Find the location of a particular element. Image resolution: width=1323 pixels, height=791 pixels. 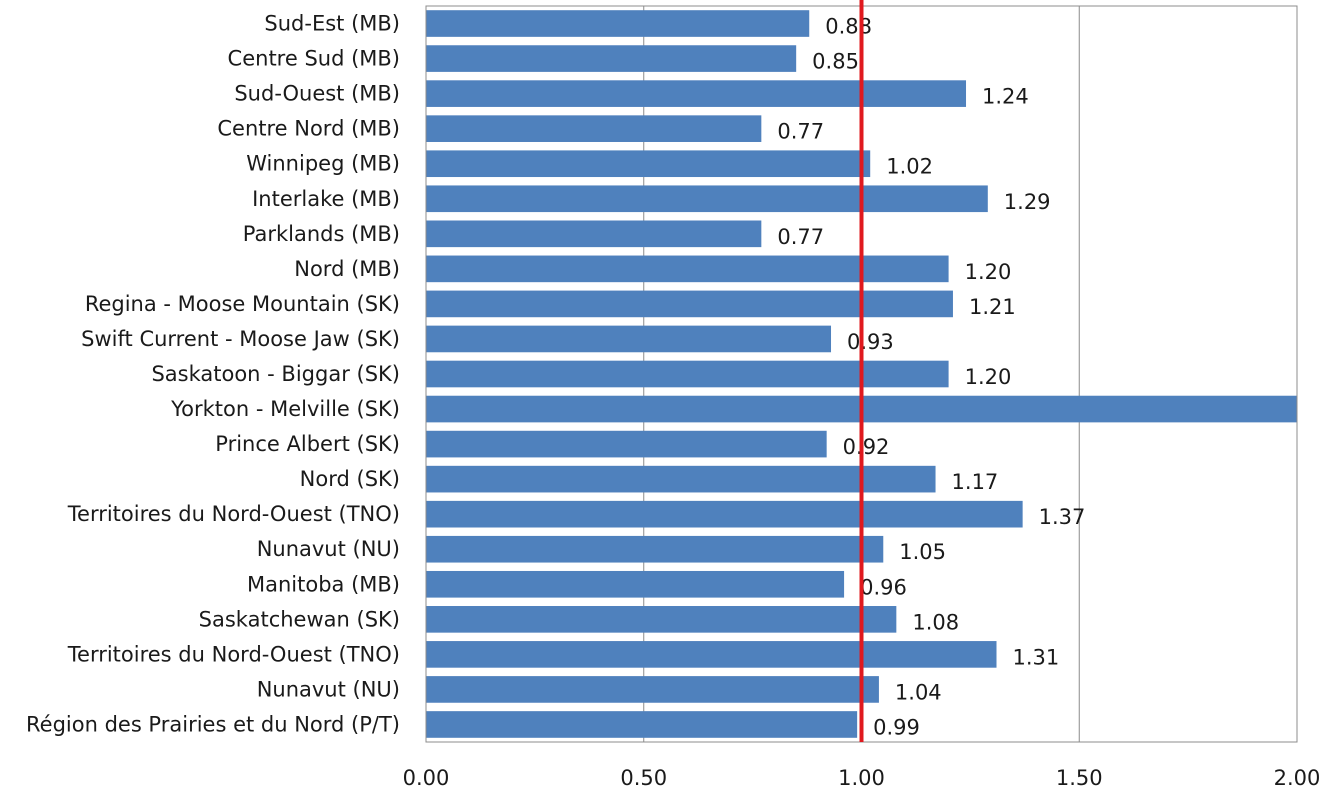

category-label-10: Saskatoon - Biggar (SK) is located at coordinates (275, 374).